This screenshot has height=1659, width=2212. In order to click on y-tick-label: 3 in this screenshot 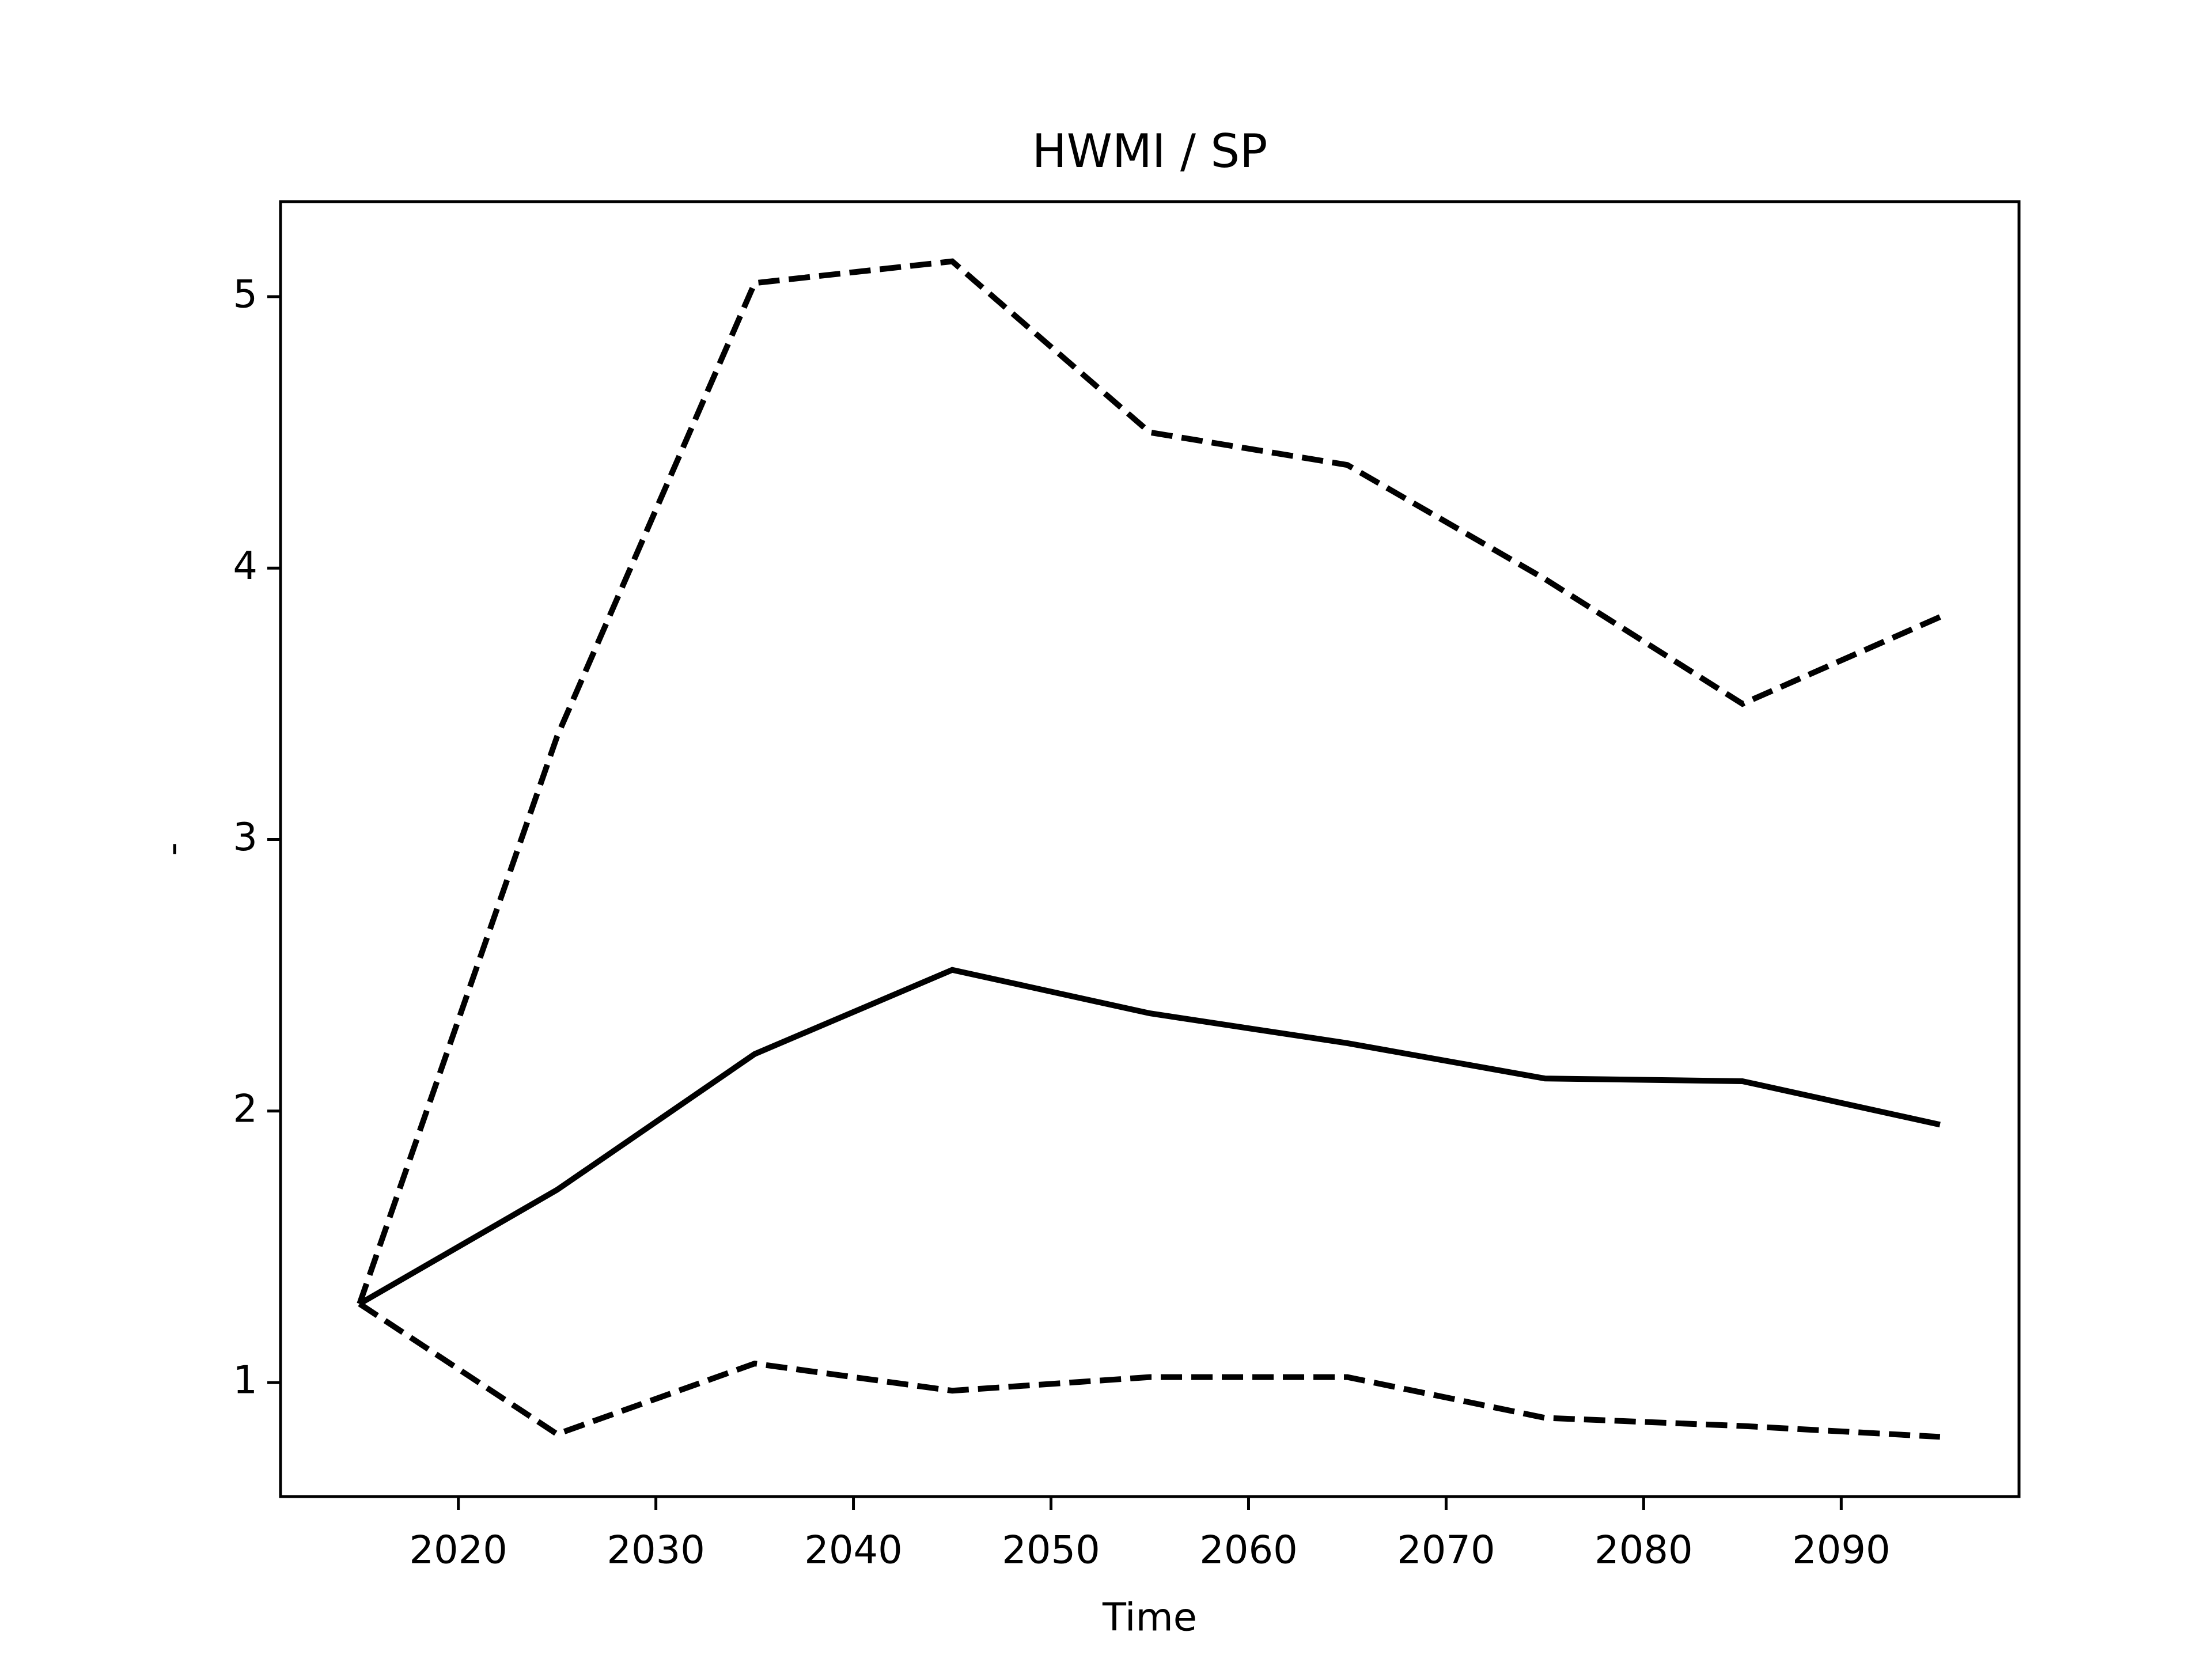, I will do `click(245, 837)`.